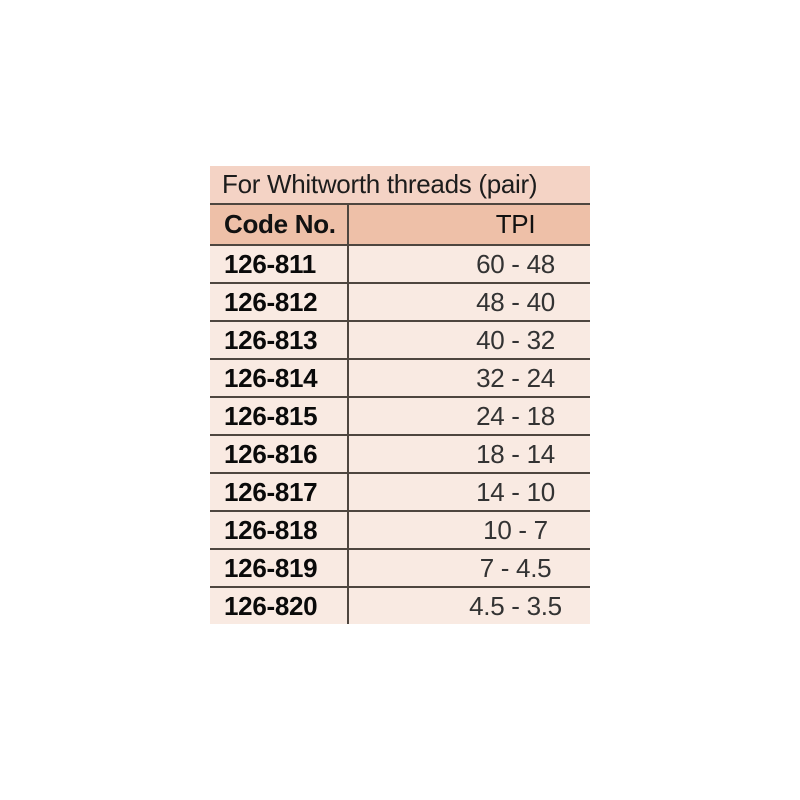 The image size is (800, 800). I want to click on column-header-tpi: TPI, so click(468, 224).